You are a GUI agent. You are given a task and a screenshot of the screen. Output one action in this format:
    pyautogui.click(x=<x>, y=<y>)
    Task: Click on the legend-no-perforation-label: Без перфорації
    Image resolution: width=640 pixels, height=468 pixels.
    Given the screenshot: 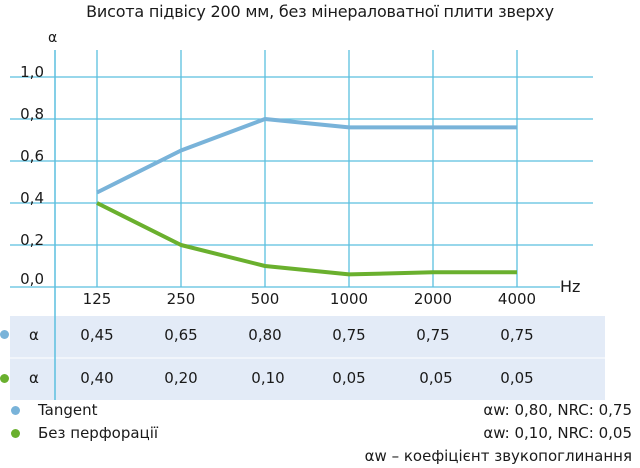 What is the action you would take?
    pyautogui.click(x=98, y=433)
    